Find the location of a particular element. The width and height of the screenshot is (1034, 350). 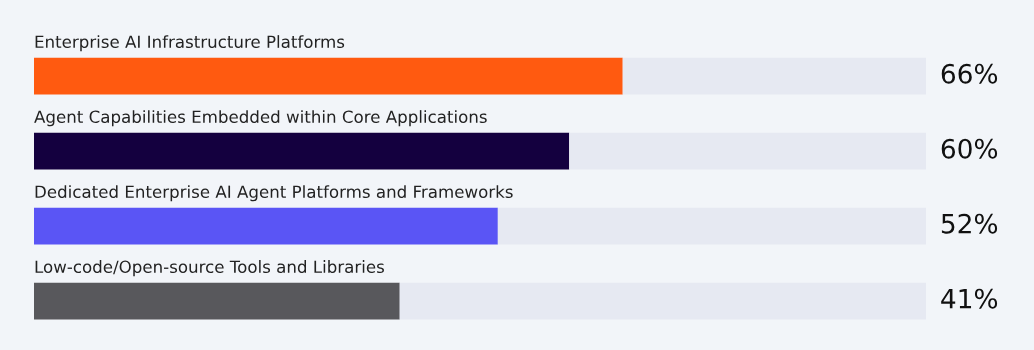

y-tick-label: Enterprise AI Infrastructure Platforms is located at coordinates (190, 43).